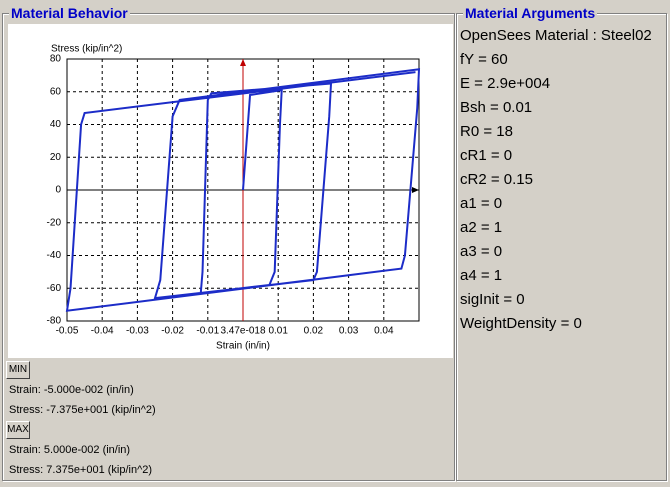  What do you see at coordinates (521, 323) in the screenshot?
I see `argument-line: WeightDensity = 0` at bounding box center [521, 323].